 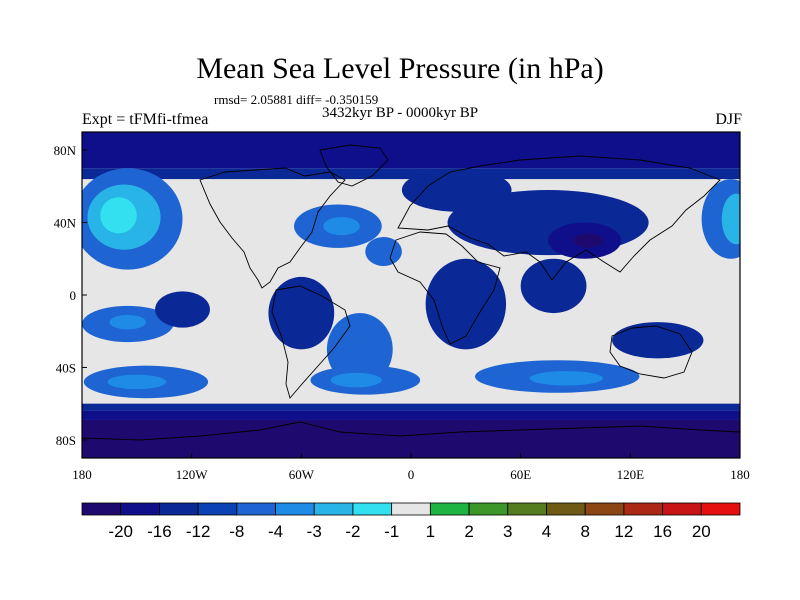 I want to click on colorbar-label-11: 4, so click(x=546, y=531).